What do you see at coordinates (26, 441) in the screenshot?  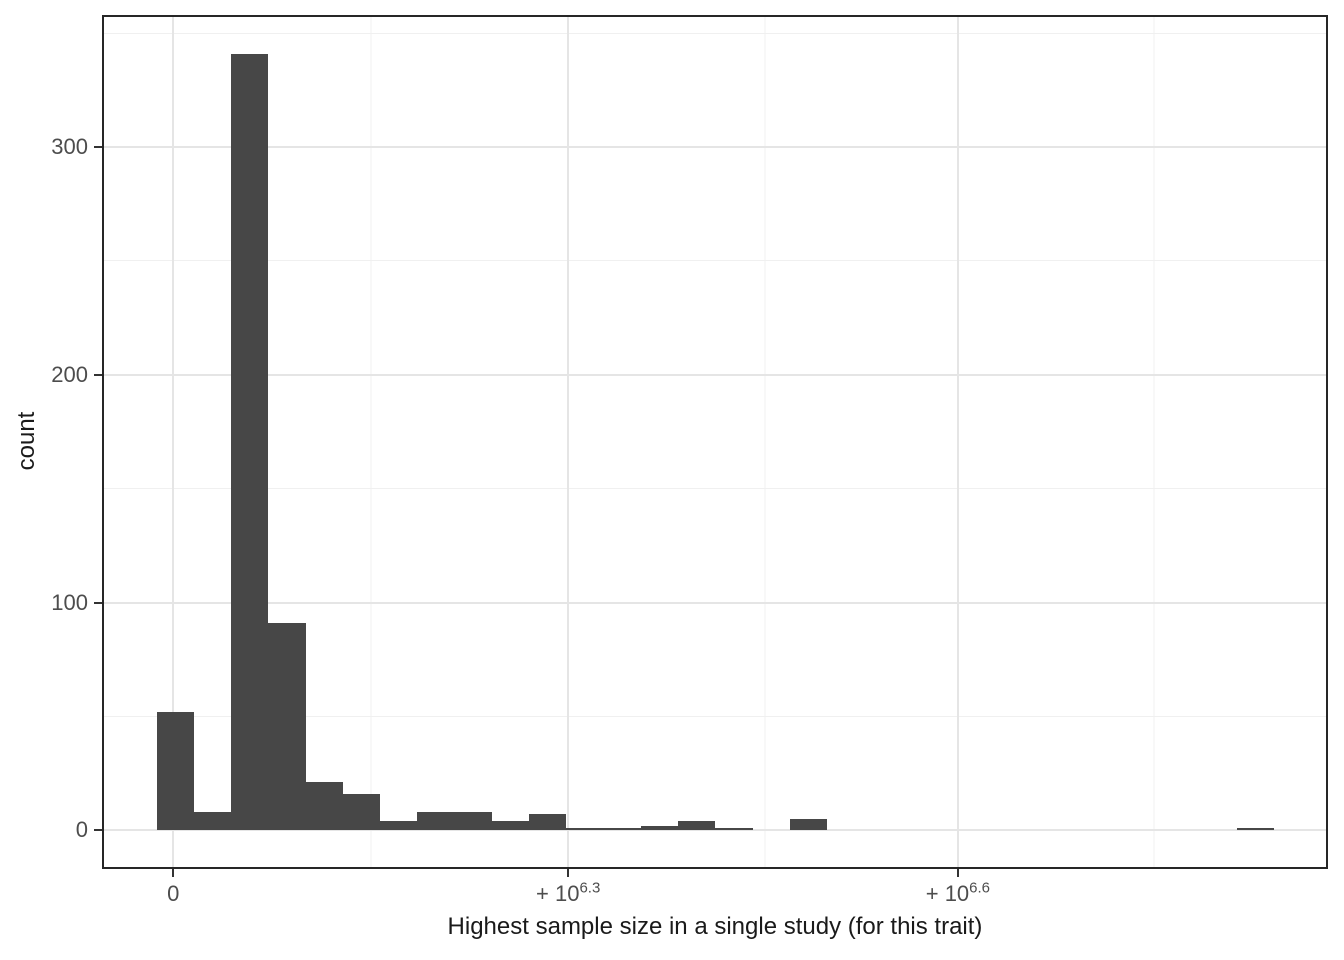 I see `y-axis-title: count` at bounding box center [26, 441].